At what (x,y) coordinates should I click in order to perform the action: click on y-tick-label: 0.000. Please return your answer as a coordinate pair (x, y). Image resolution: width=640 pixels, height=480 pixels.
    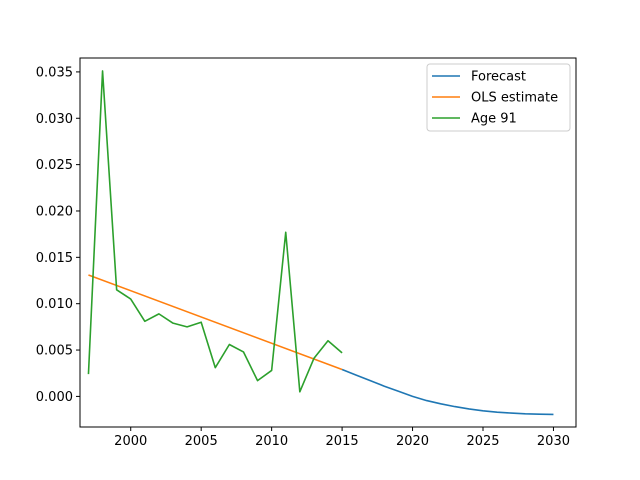
    Looking at the image, I should click on (54, 397).